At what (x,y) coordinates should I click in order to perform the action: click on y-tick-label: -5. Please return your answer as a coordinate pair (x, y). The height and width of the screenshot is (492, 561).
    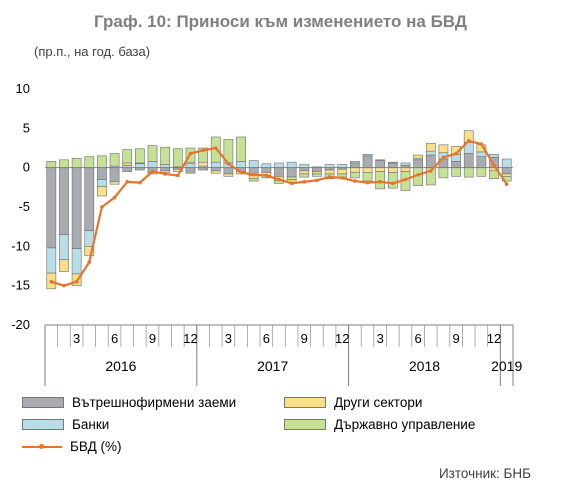
    Looking at the image, I should click on (24, 206).